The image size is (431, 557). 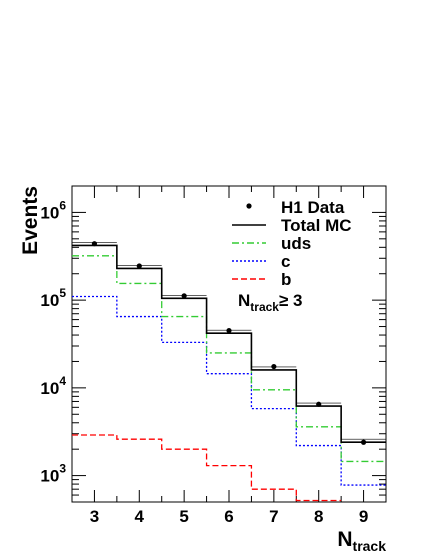 I want to click on legend-marker-data, so click(x=249, y=206).